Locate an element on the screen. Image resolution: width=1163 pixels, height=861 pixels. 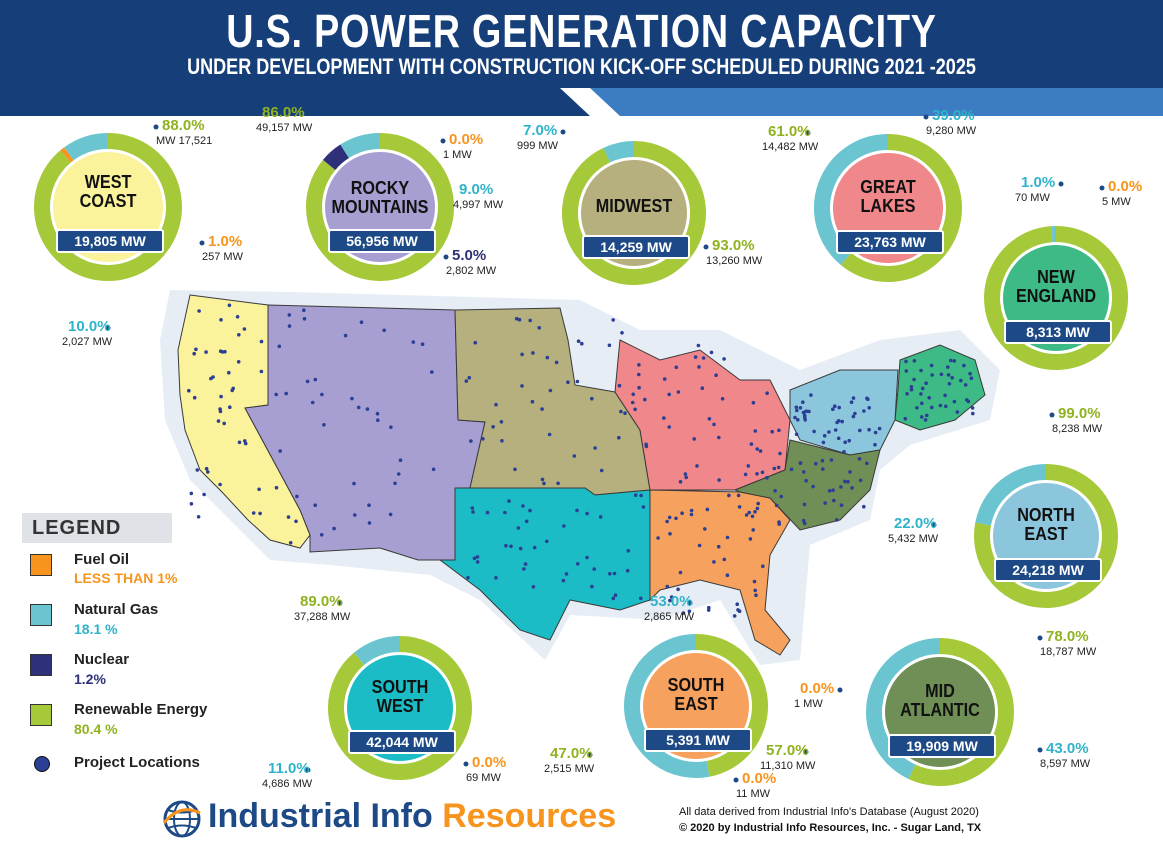
share-pct-rocky-mountains: 5.0% is located at coordinates (469, 255).